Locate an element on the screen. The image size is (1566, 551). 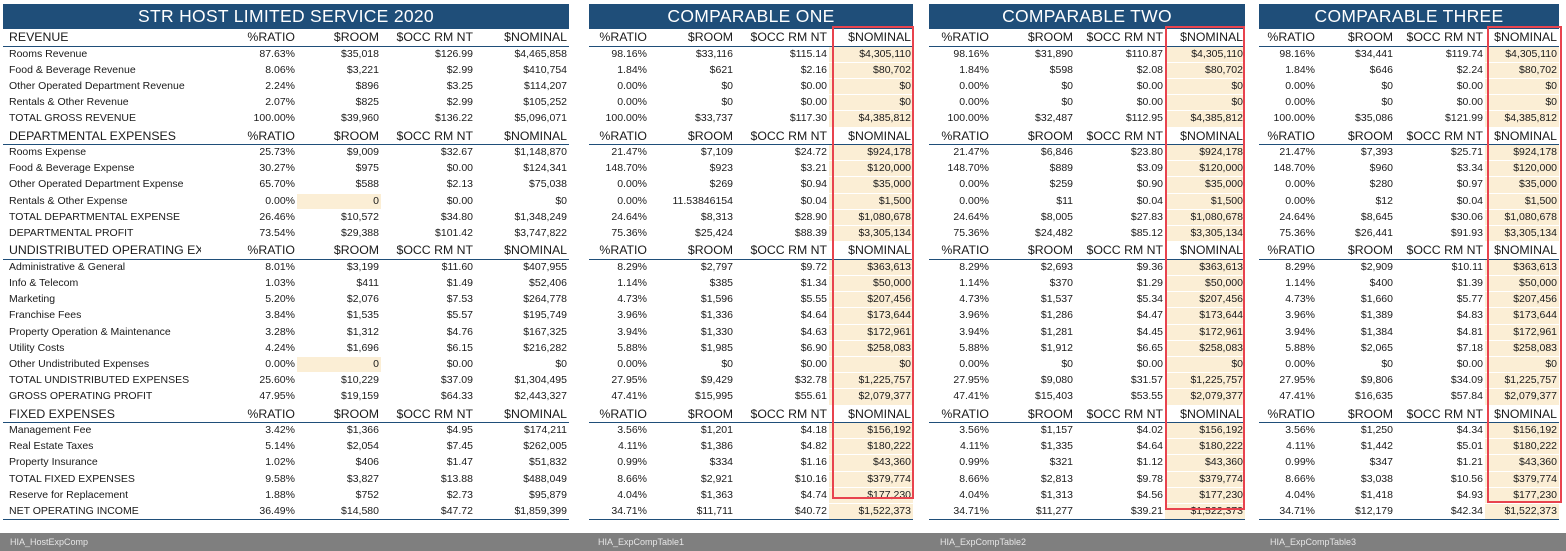
cell-value: $80,702 is located at coordinates (1205, 70).